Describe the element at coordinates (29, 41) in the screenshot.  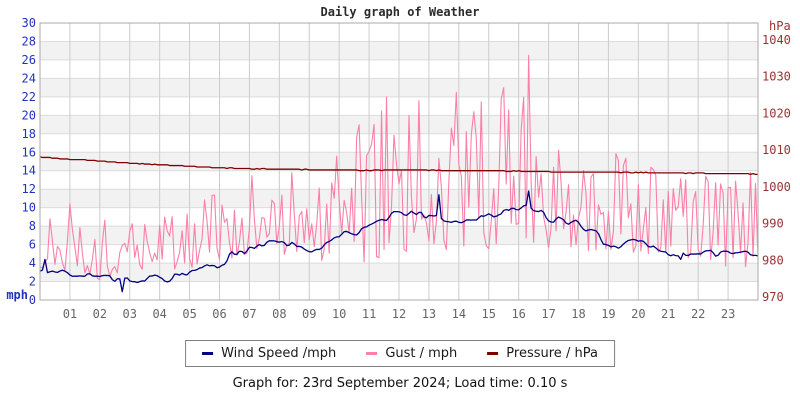
I see `y-left-tick-label: 28` at that location.